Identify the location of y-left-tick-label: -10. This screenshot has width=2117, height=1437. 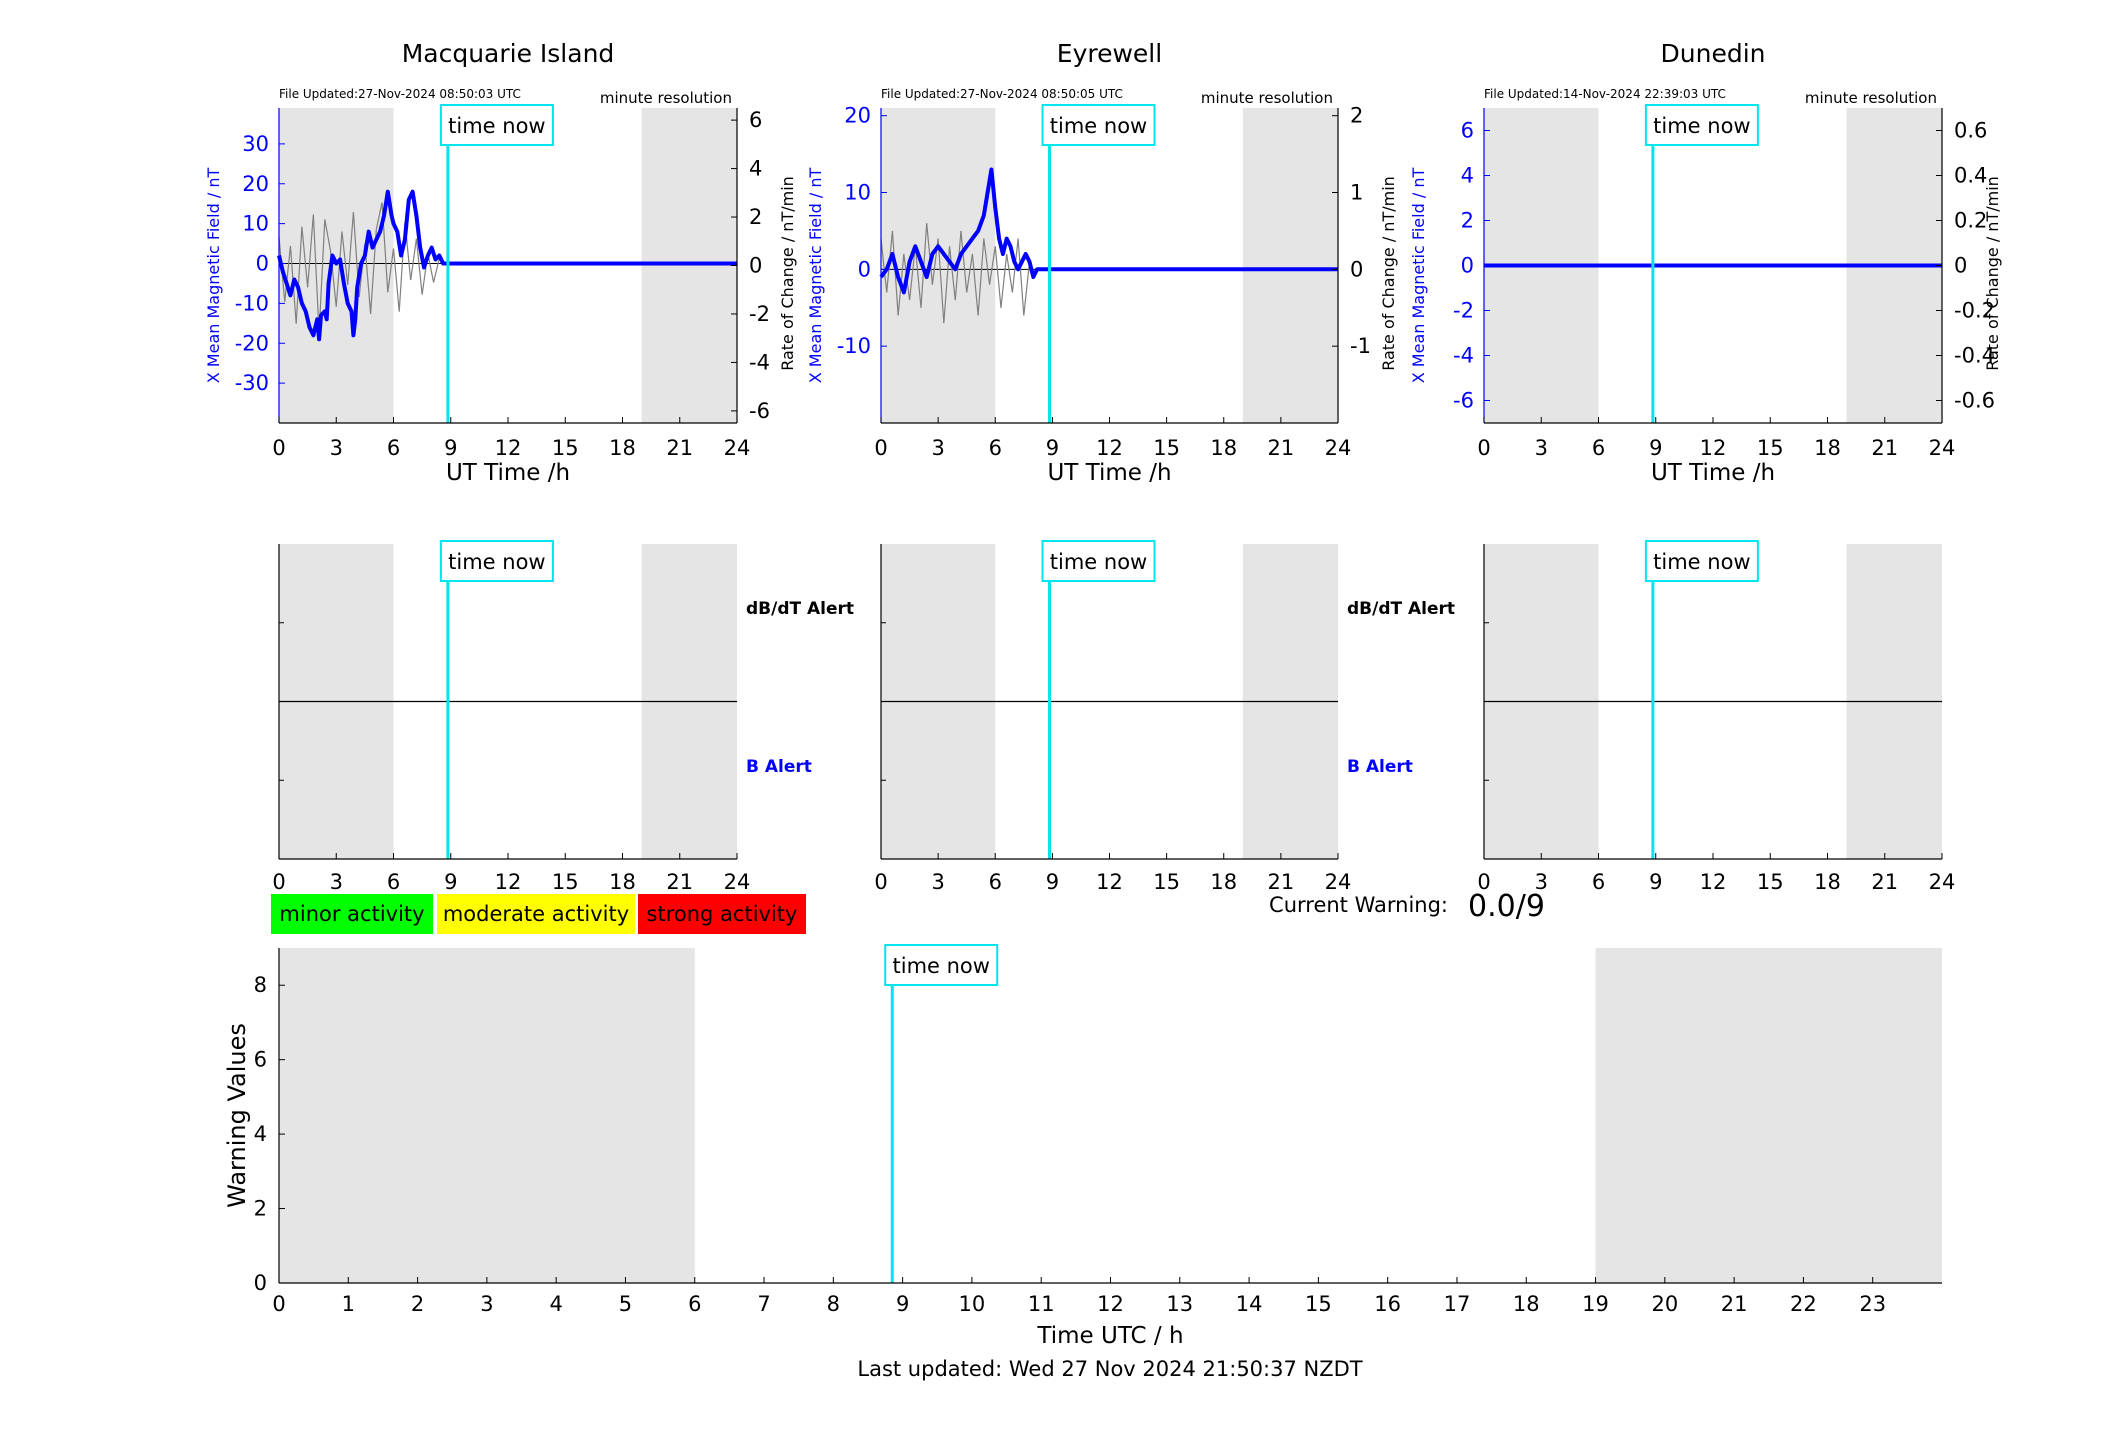
(252, 303).